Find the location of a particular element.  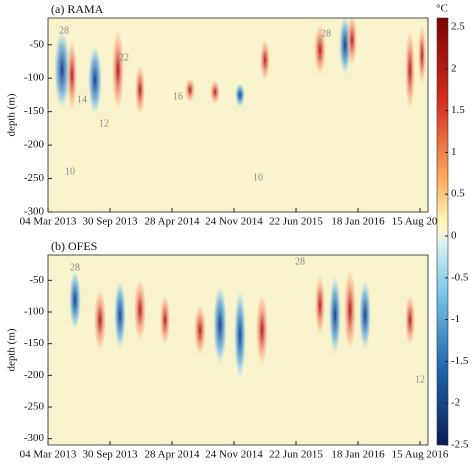

contour-label: 22 is located at coordinates (124, 57).